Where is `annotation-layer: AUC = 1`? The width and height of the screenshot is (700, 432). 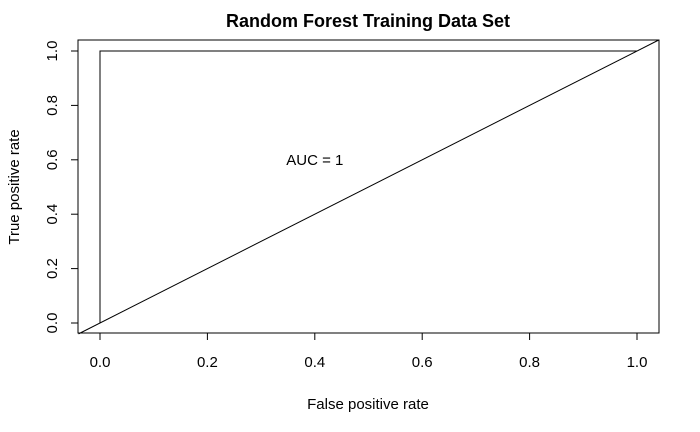
annotation-layer: AUC = 1 is located at coordinates (314, 160).